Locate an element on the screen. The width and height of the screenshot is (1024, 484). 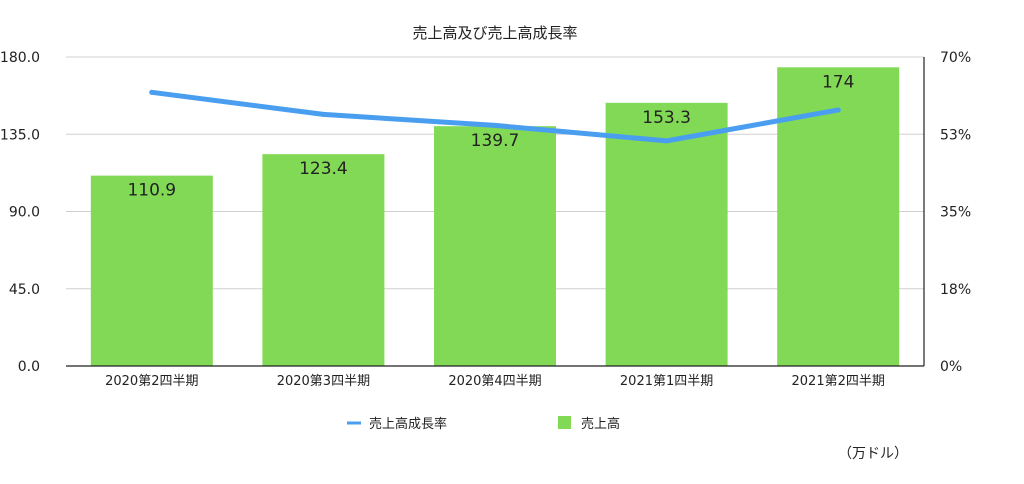
y-right-tick-label: 18% is located at coordinates (955, 290).